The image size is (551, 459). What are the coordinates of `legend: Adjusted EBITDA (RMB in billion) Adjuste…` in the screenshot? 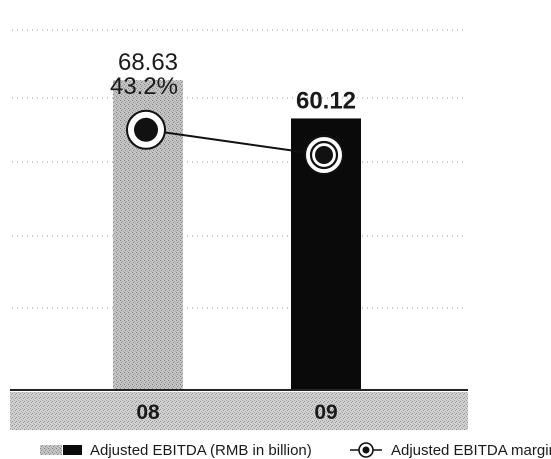 It's located at (295, 450).